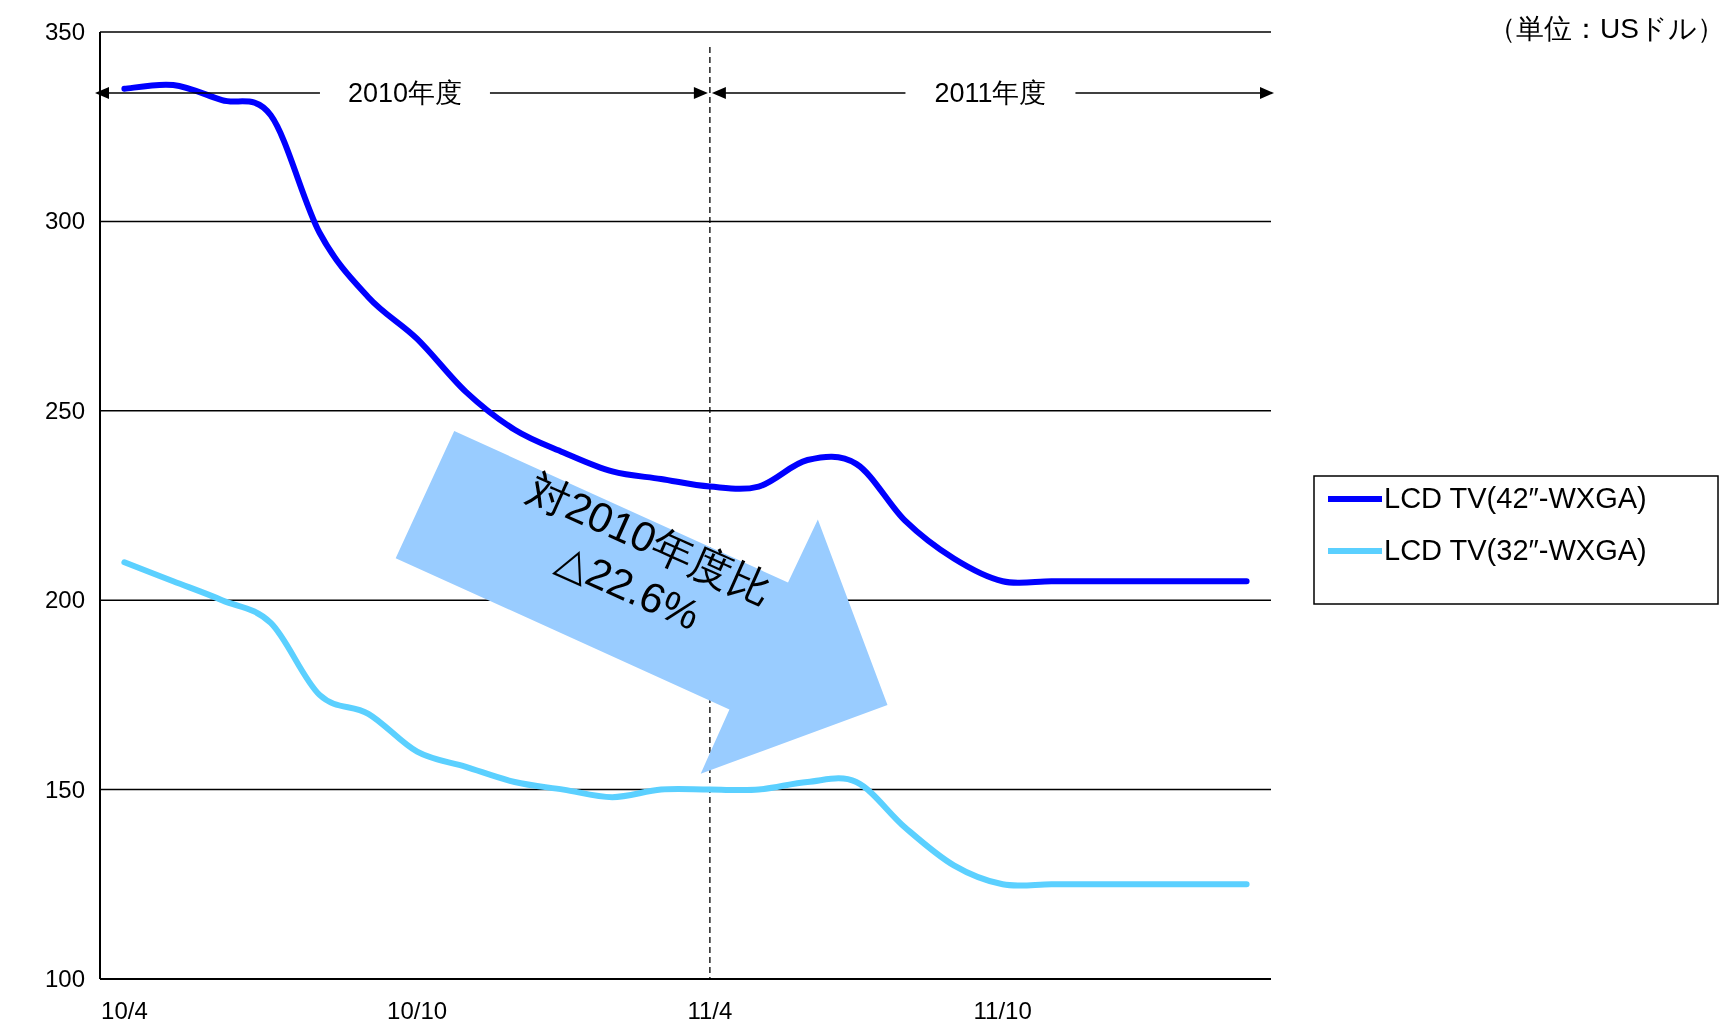 This screenshot has width=1733, height=1035. I want to click on annotation: 2011年度, so click(990, 93).